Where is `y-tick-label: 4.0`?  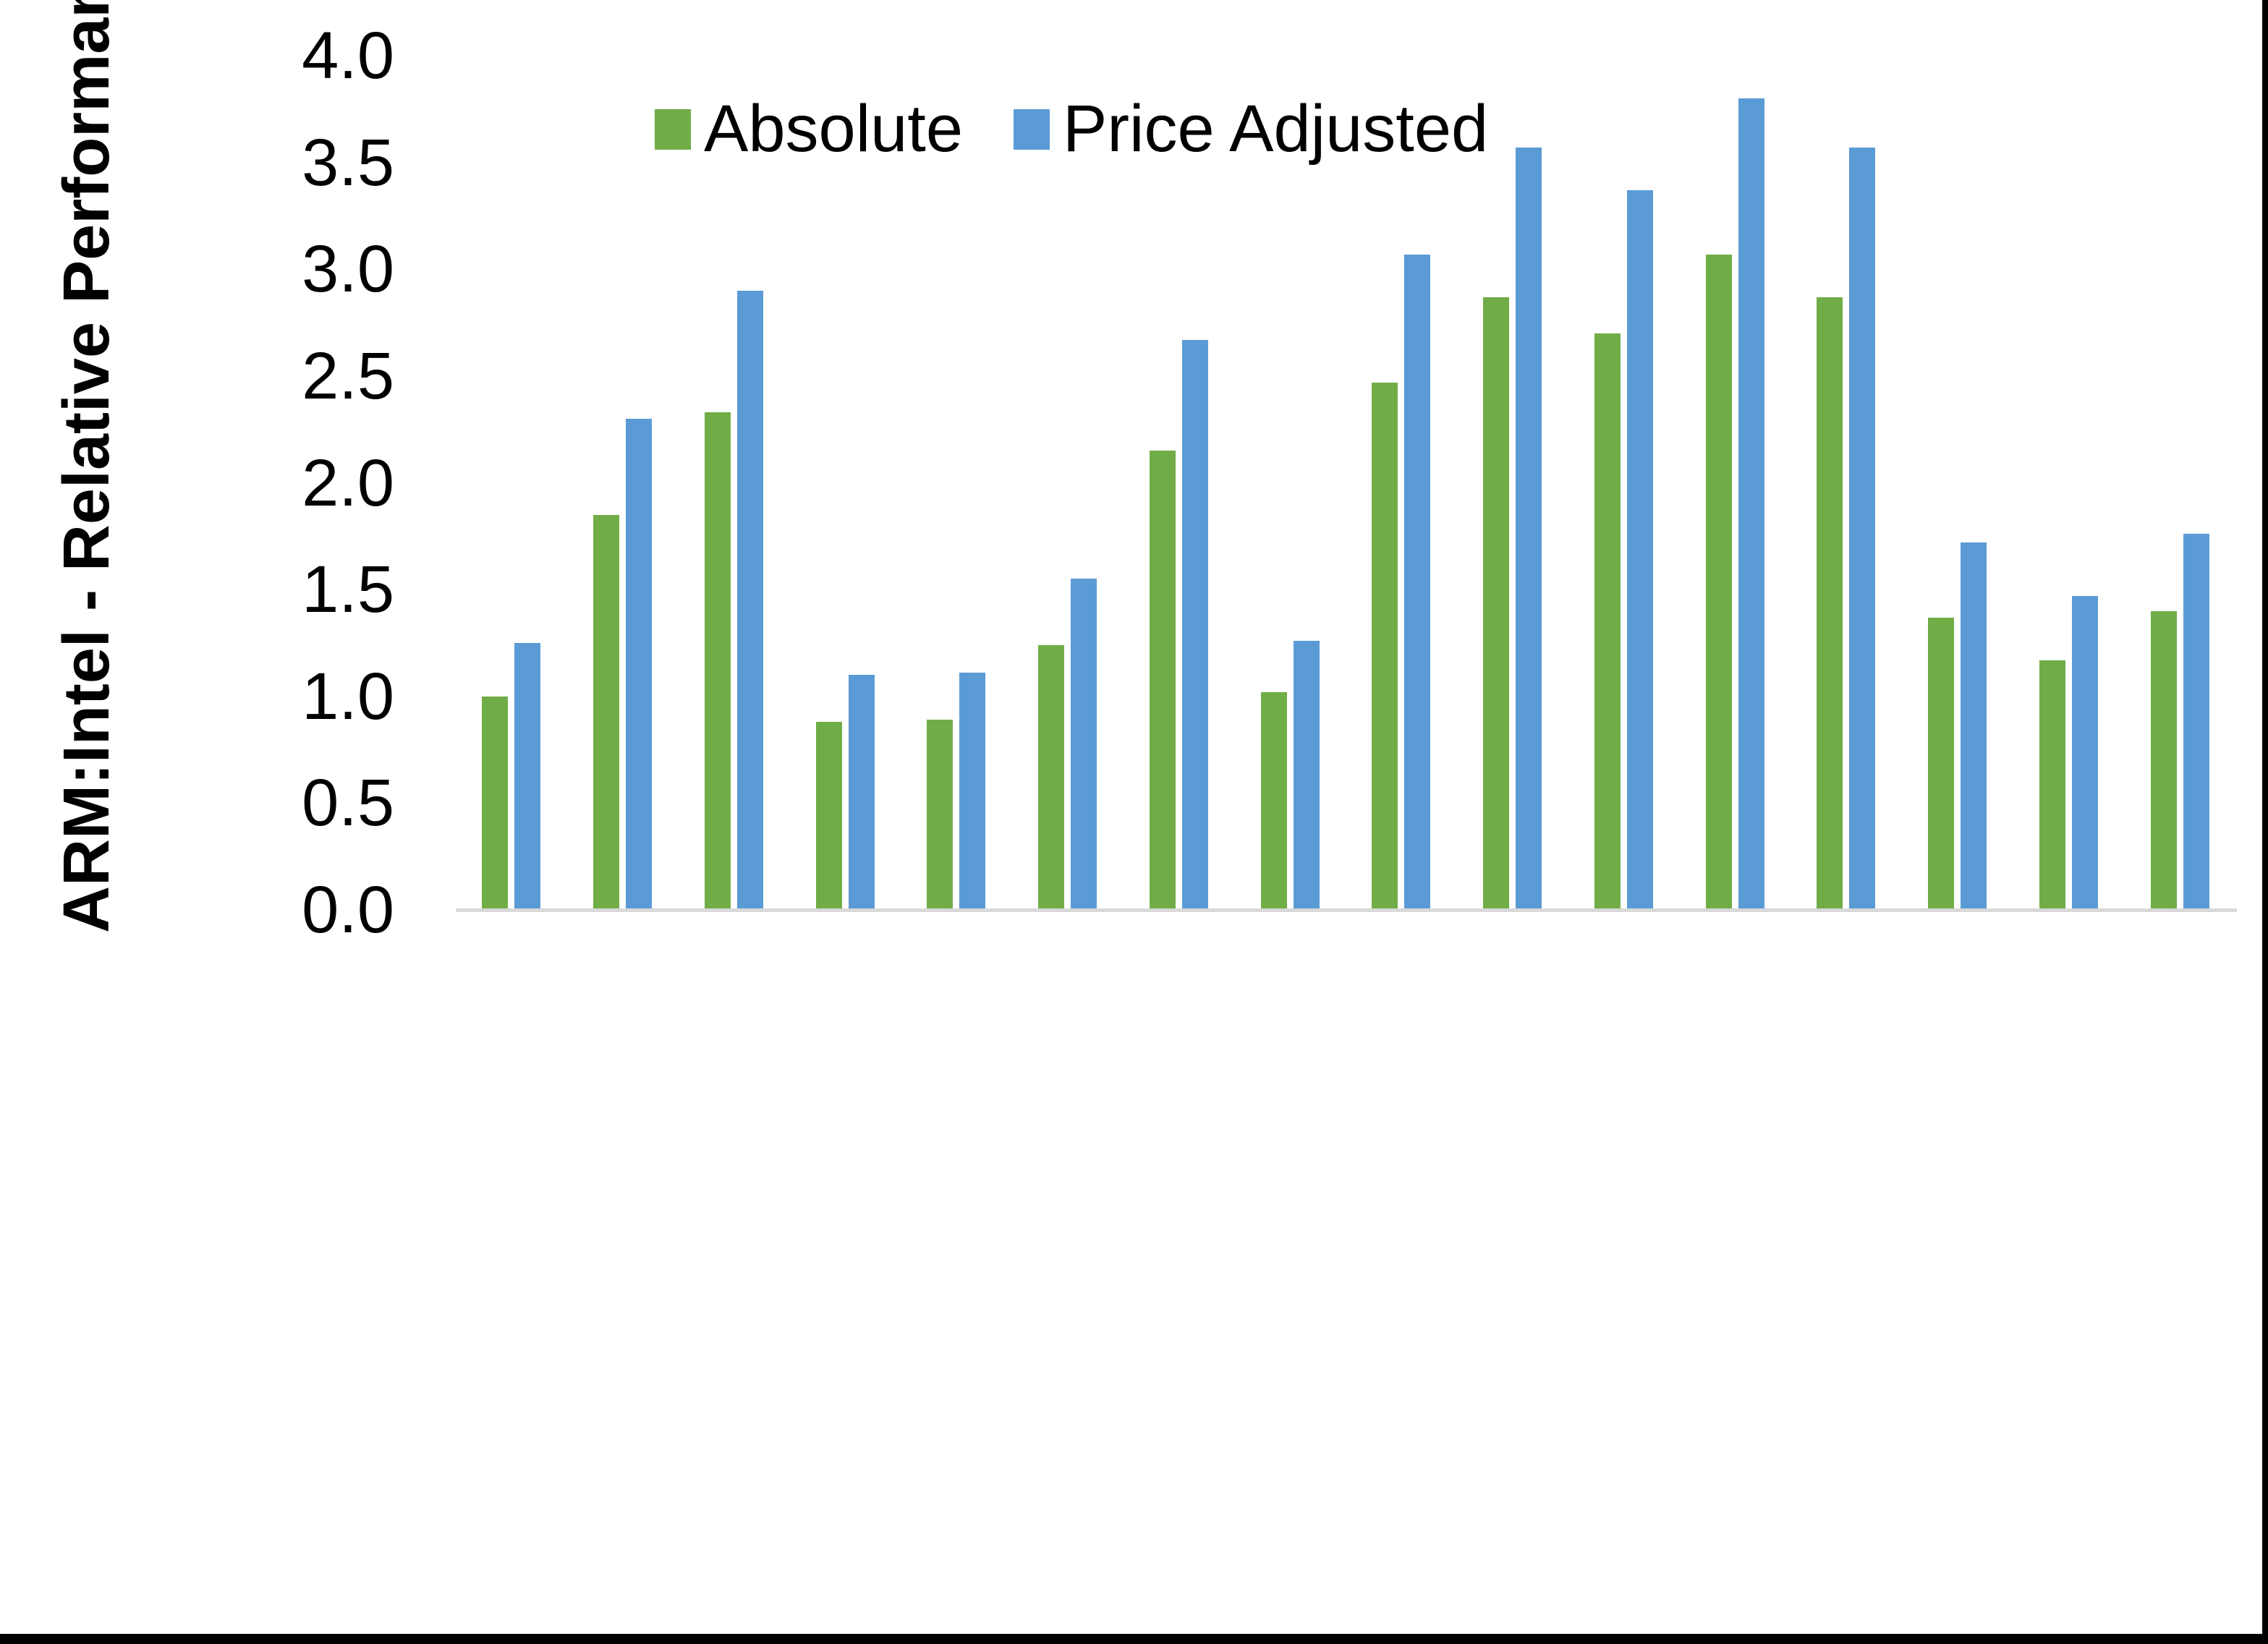
y-tick-label: 4.0 is located at coordinates (348, 56).